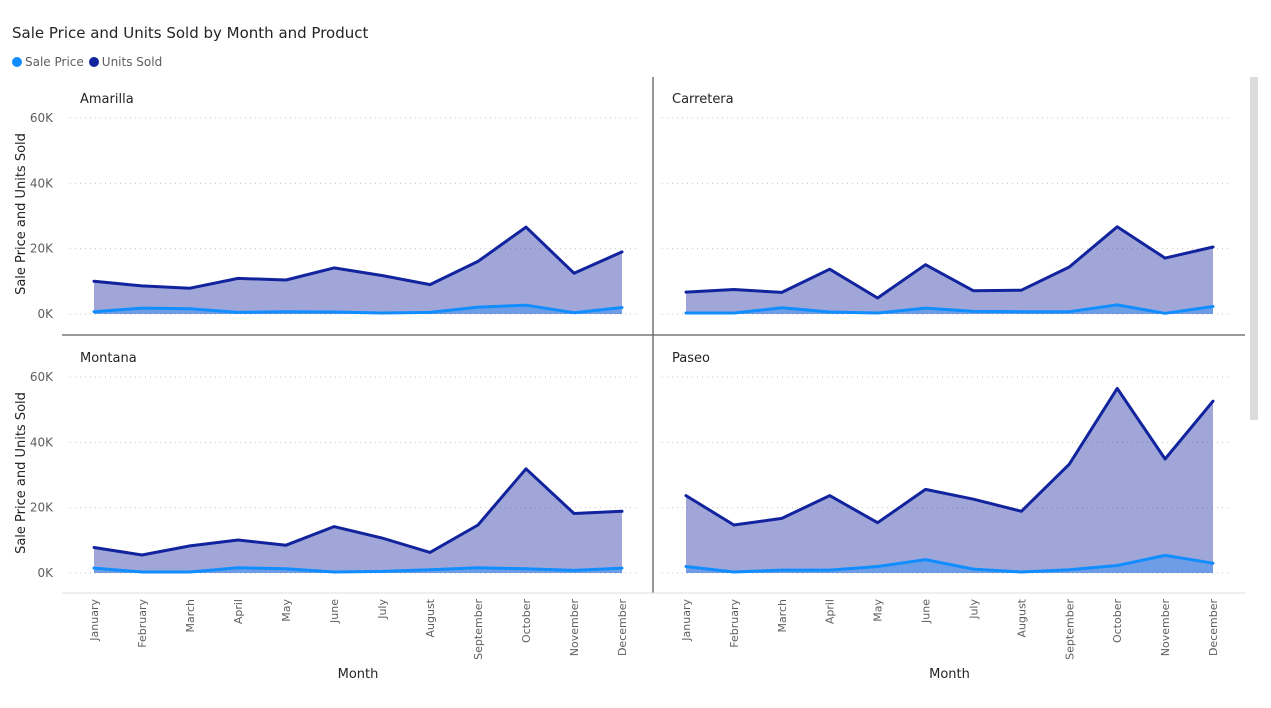 This screenshot has height=708, width=1271. What do you see at coordinates (358, 570) in the screenshot?
I see `series-line-montana-sale-price` at bounding box center [358, 570].